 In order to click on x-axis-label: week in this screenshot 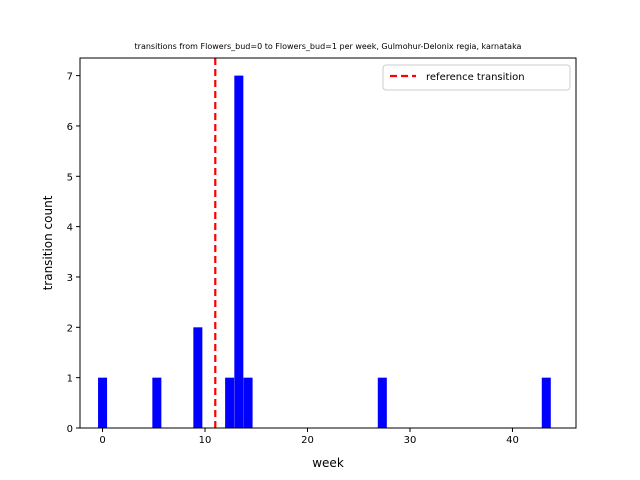, I will do `click(328, 463)`.